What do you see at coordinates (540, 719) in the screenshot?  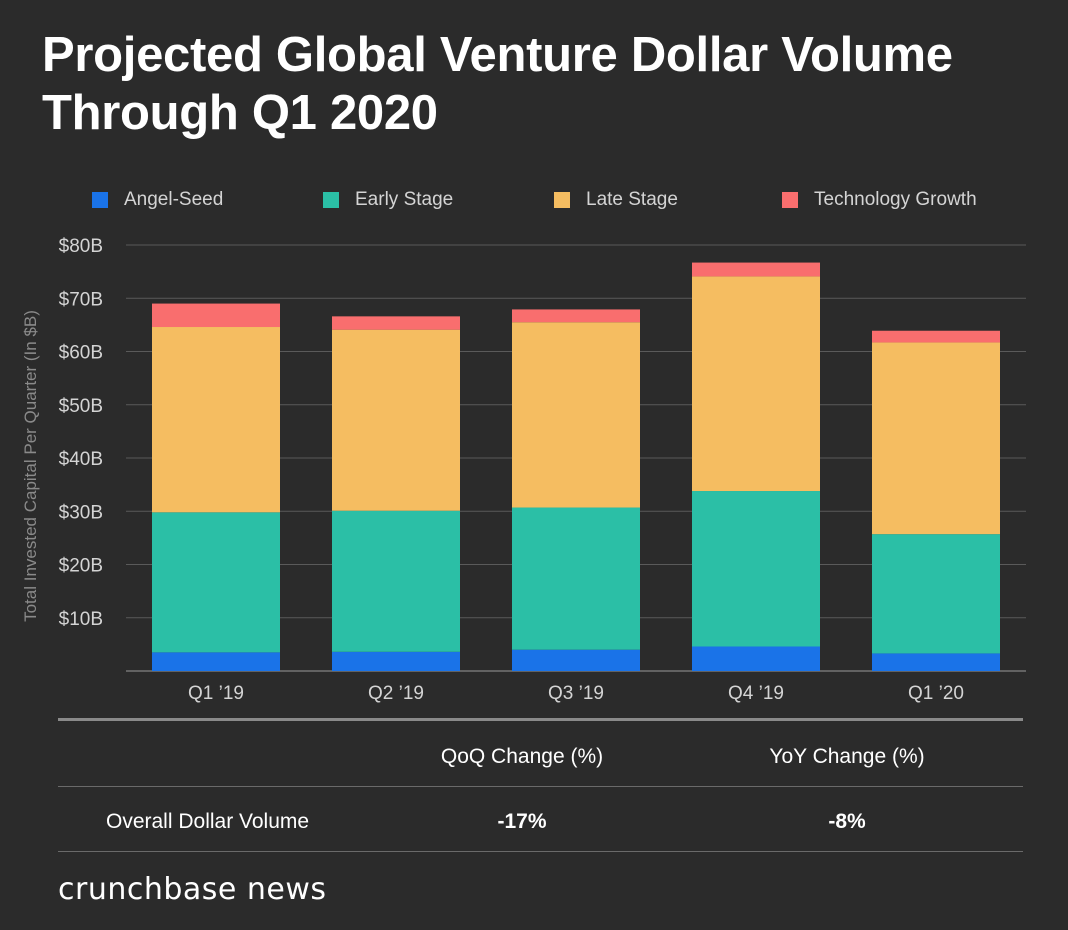 I see `table-top-rule` at bounding box center [540, 719].